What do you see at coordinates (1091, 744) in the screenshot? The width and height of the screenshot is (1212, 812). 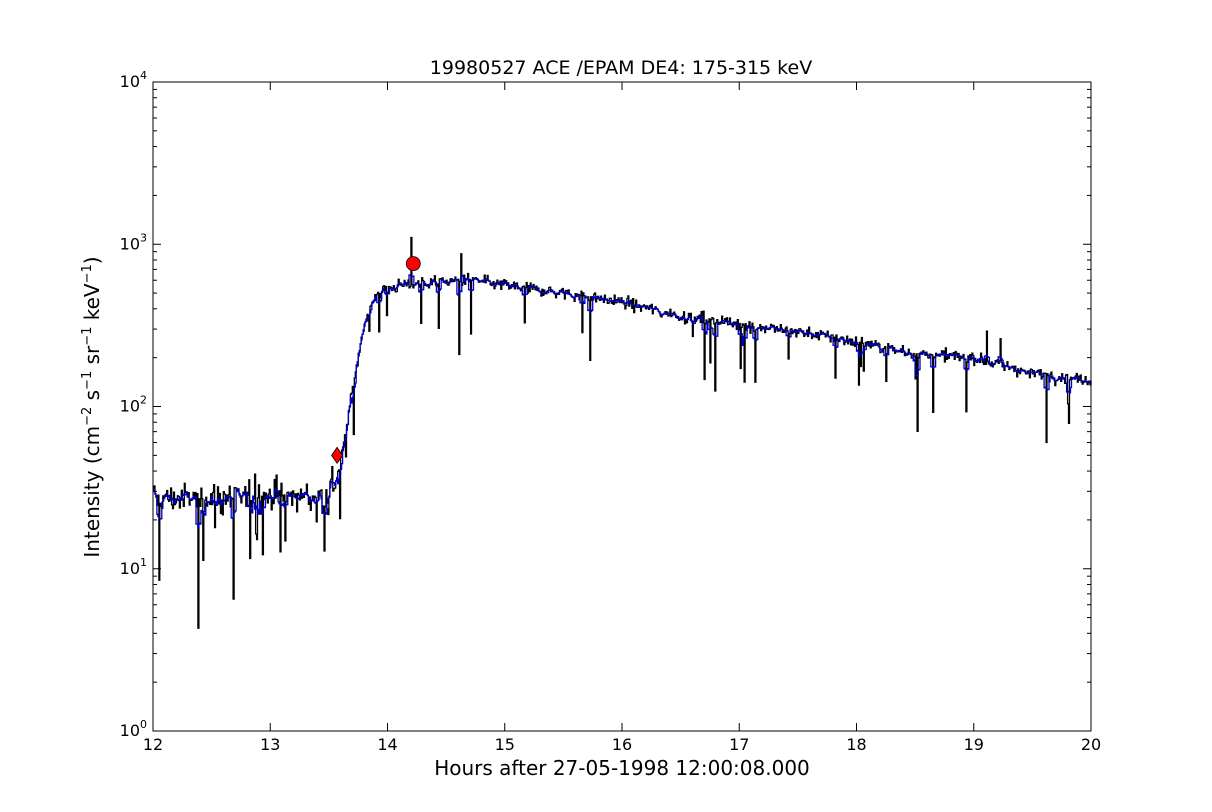 I see `x-tick-label: 20` at bounding box center [1091, 744].